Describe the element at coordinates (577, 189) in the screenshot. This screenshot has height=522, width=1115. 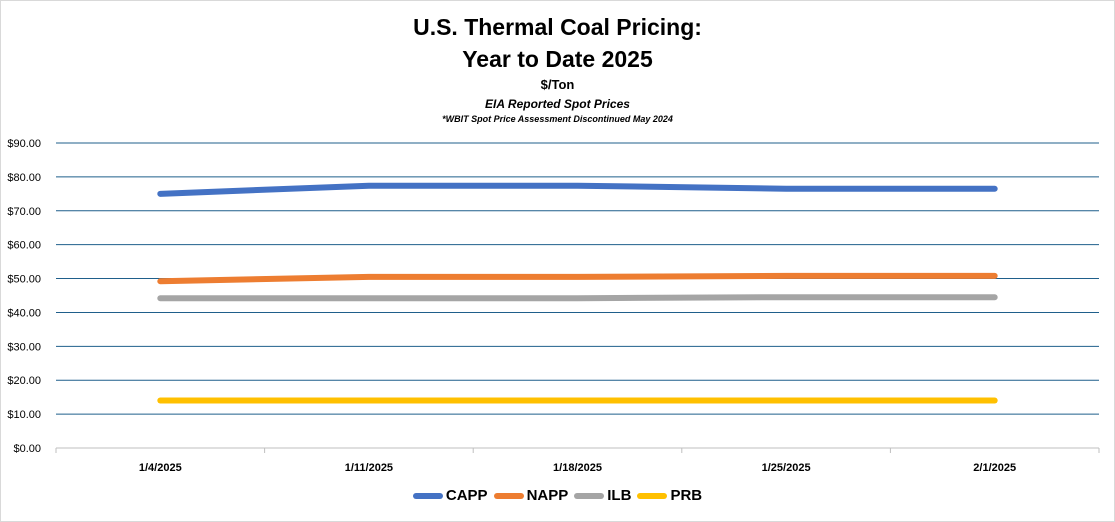
I see `series-line-capp` at that location.